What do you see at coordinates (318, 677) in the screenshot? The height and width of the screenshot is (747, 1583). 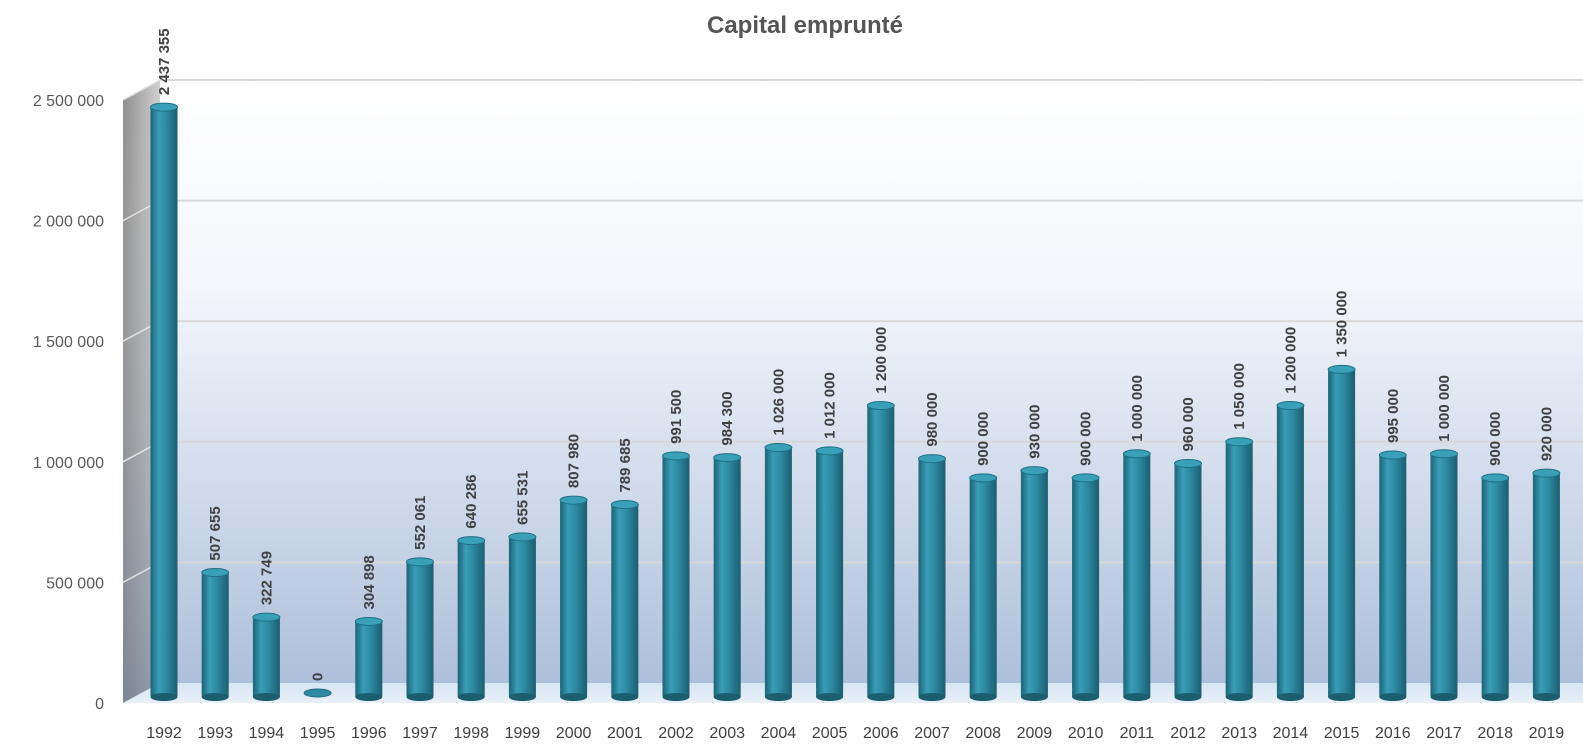 I see `data-label: 0` at bounding box center [318, 677].